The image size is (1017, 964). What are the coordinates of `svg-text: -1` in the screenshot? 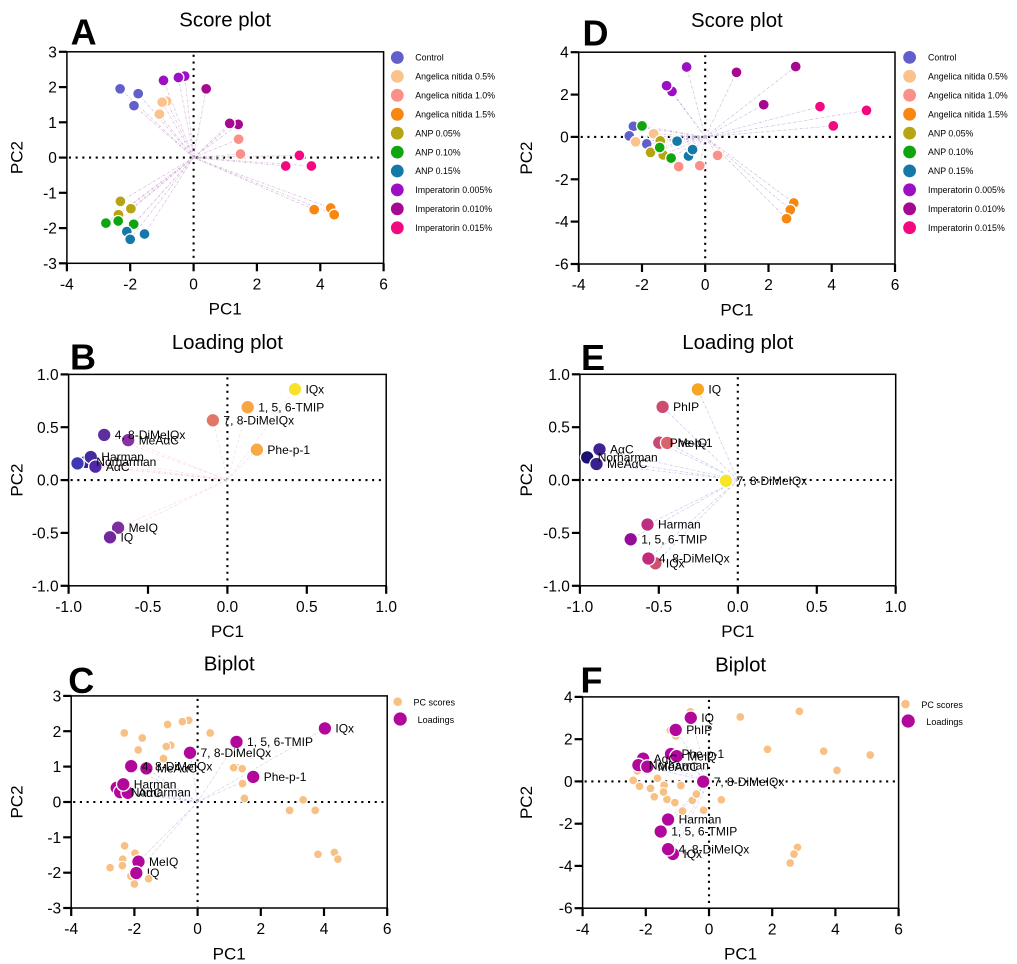 It's located at (54, 838).